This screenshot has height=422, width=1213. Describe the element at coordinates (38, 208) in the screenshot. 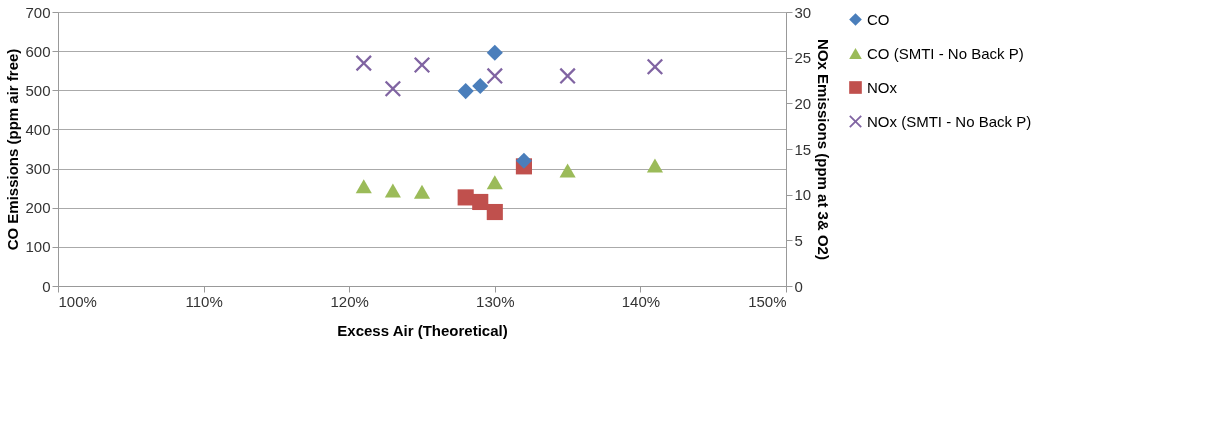

I see `y-tick-label: 200` at that location.